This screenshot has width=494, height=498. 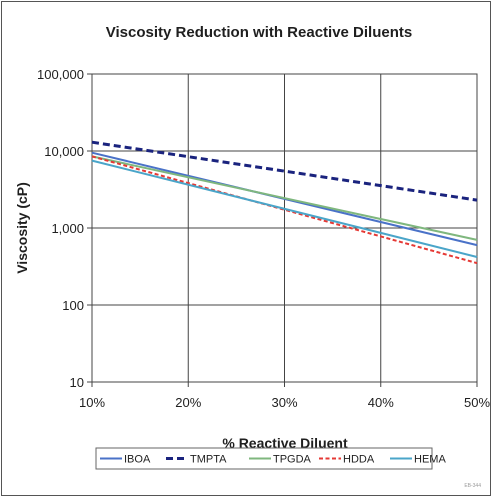 I want to click on y-axis-title: Viscosity (cP), so click(x=22, y=228).